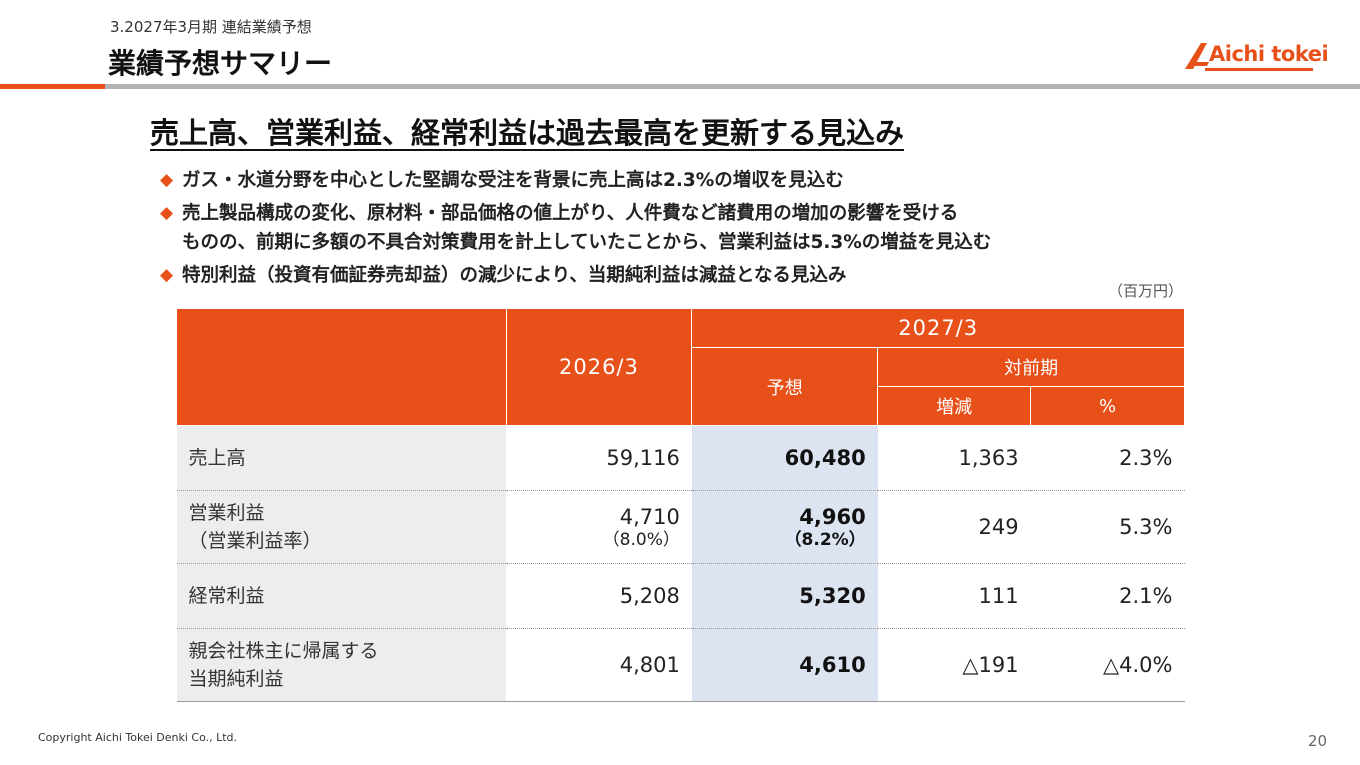 This screenshot has height=765, width=1360. I want to click on company-logo: Aichi tokei, so click(1256, 57).